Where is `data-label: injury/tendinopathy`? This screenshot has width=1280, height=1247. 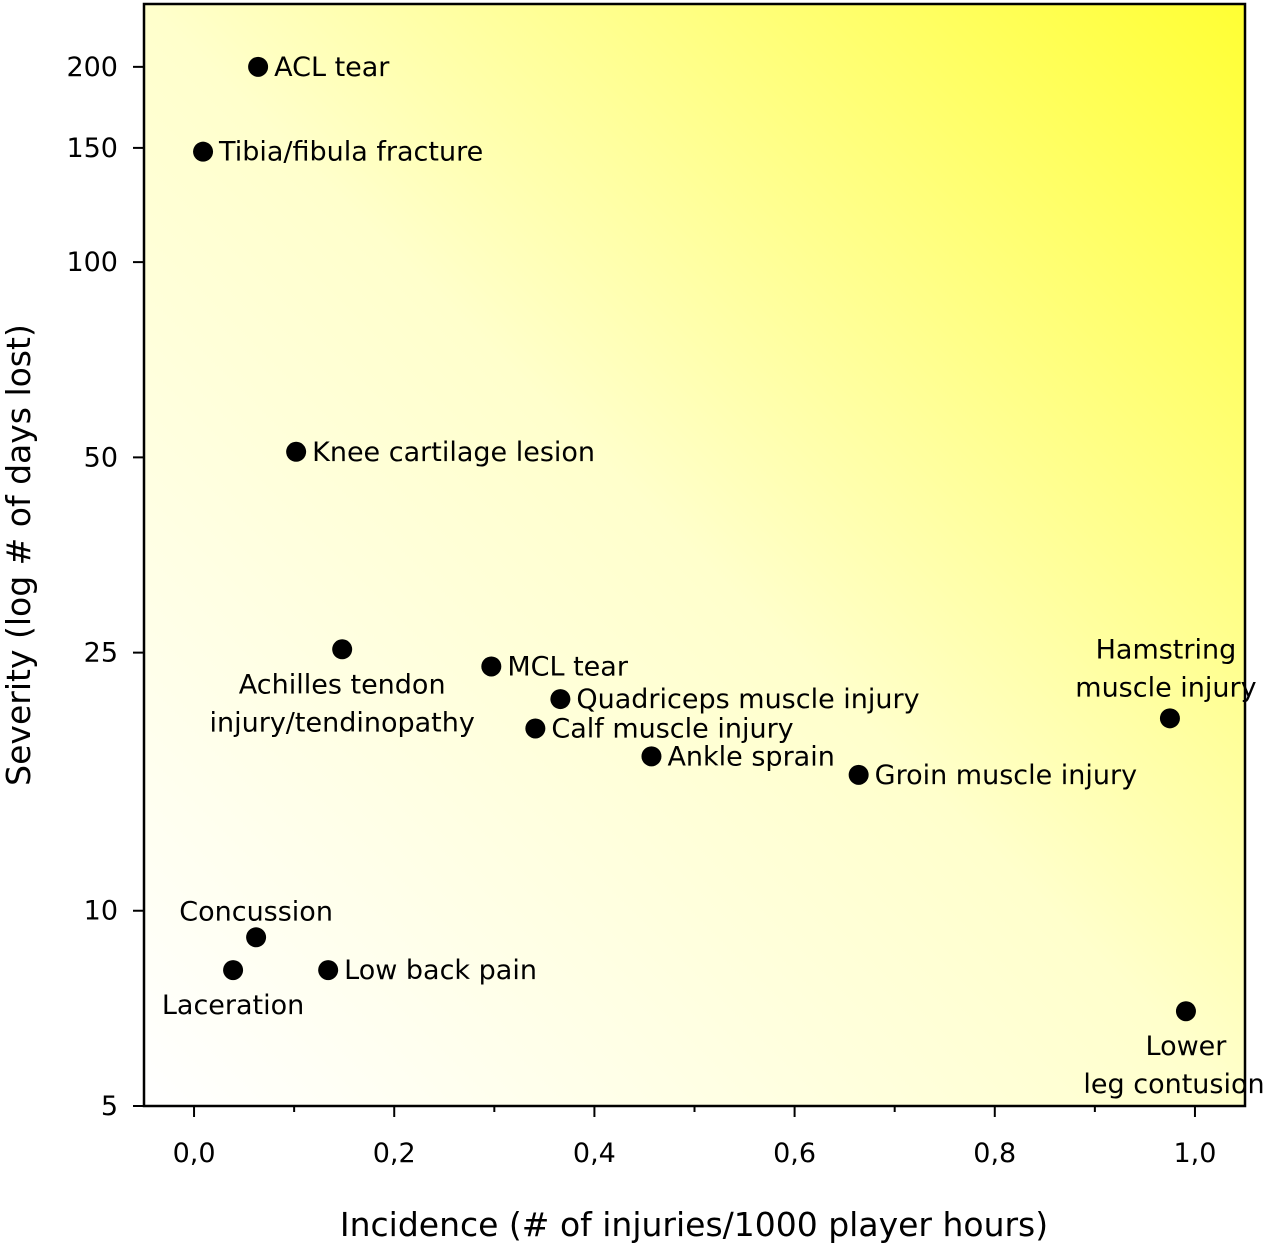 data-label: injury/tendinopathy is located at coordinates (342, 722).